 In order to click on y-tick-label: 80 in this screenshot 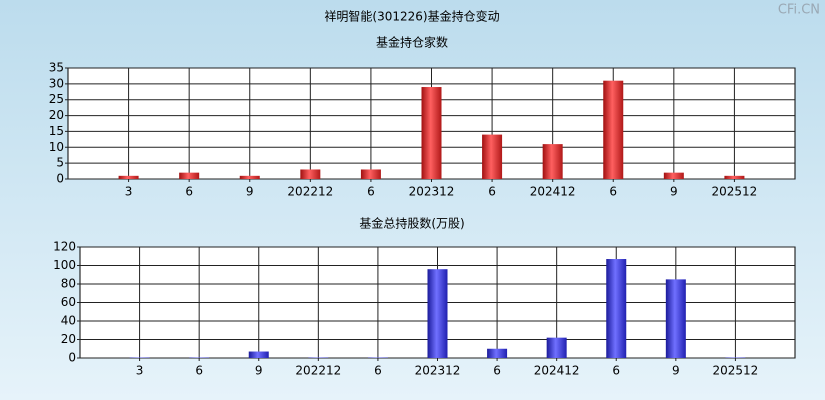, I will do `click(68, 284)`.